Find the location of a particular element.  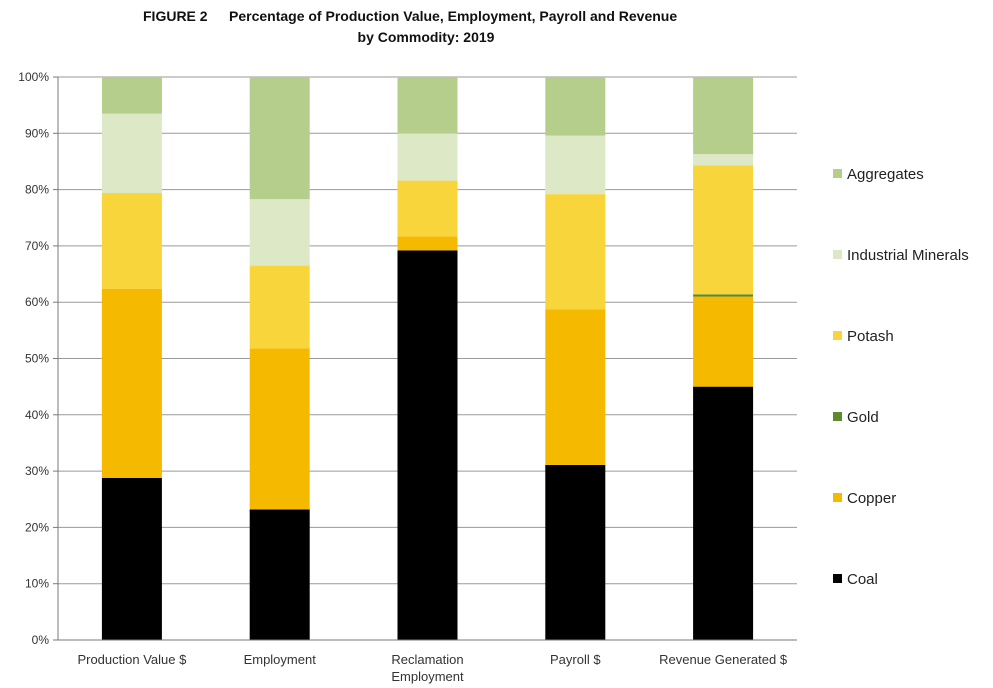

x-tick-label: Production Value $ is located at coordinates (132, 659).